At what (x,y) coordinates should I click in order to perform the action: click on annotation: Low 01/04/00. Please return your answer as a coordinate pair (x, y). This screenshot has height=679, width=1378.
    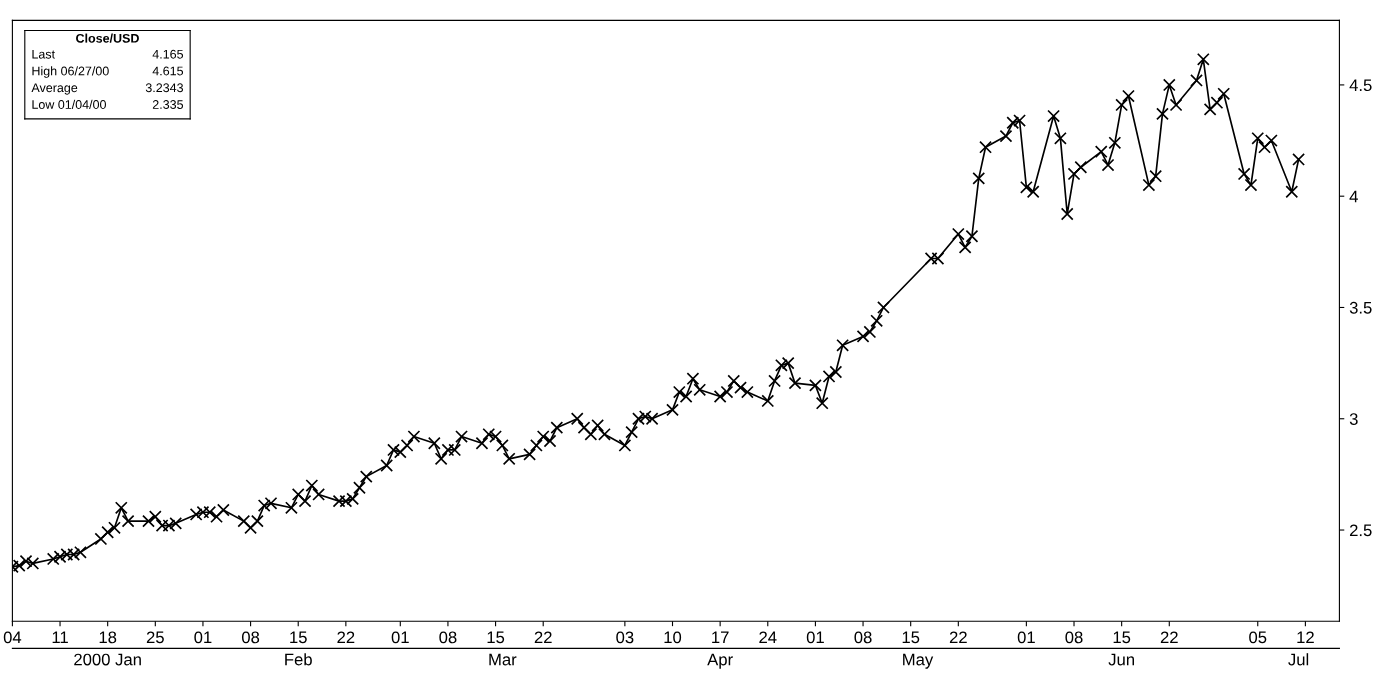
    Looking at the image, I should click on (69, 104).